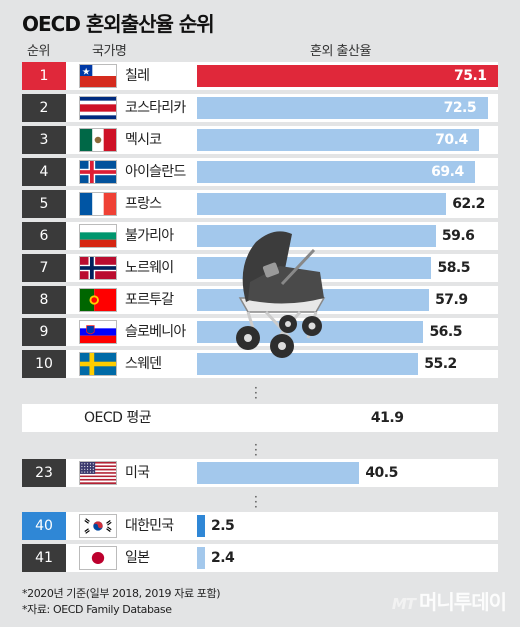  What do you see at coordinates (143, 364) in the screenshot?
I see `country-name: 스웨덴` at bounding box center [143, 364].